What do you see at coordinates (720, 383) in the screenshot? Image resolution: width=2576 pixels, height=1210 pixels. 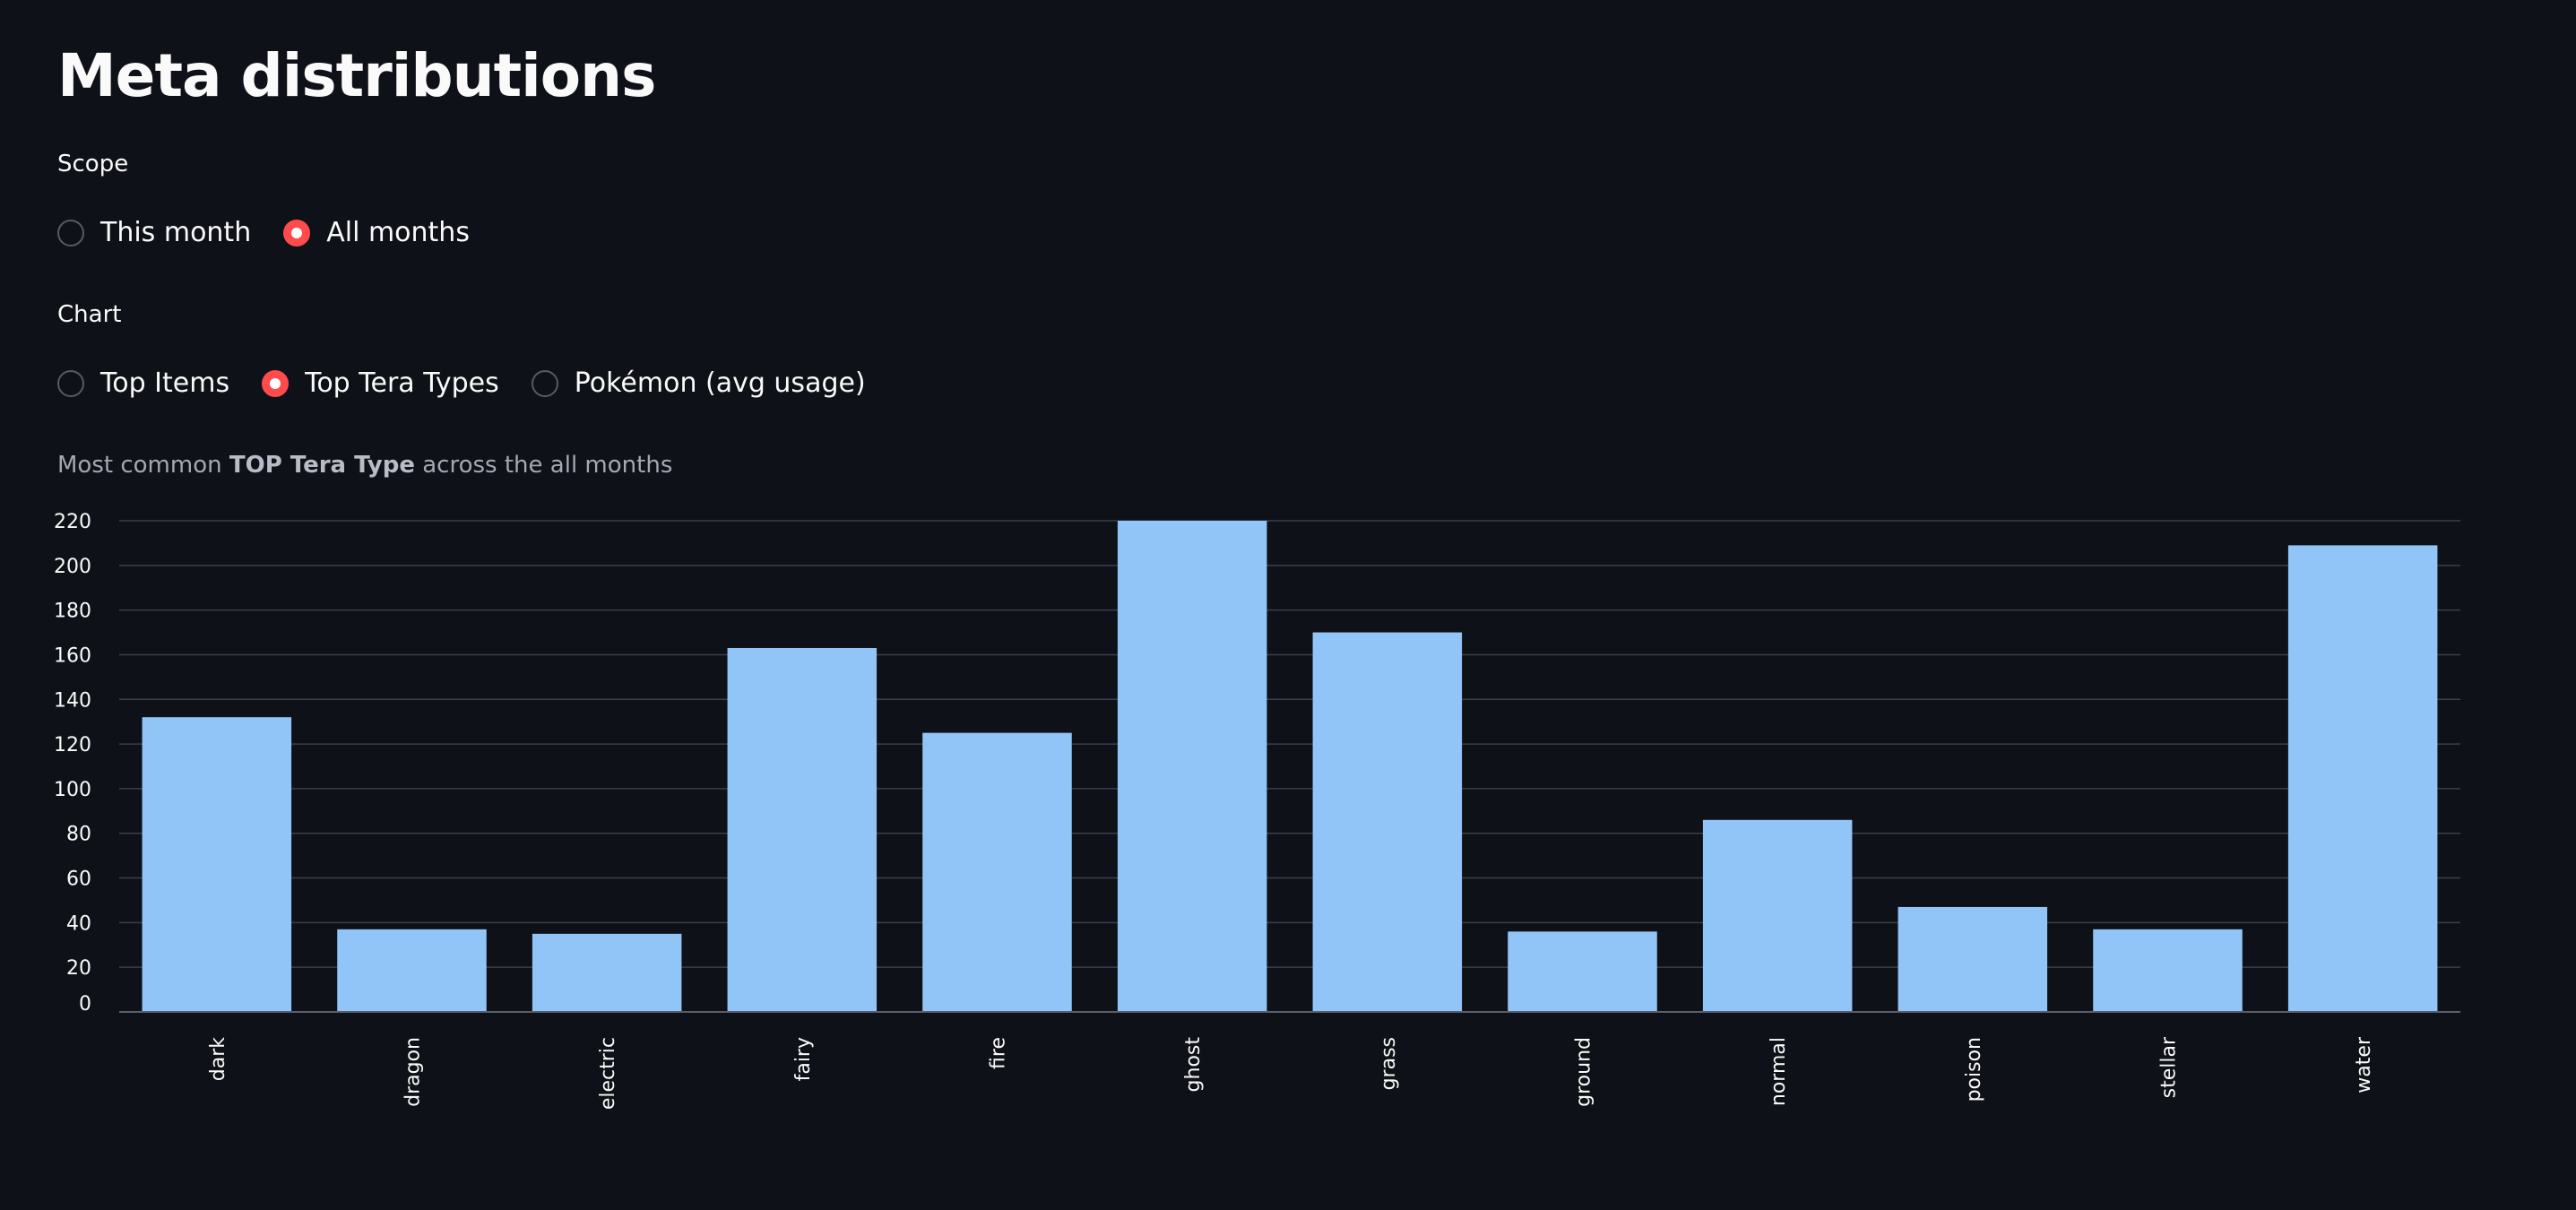 I see `chart-option-label: Pokémon (avg usage)` at bounding box center [720, 383].